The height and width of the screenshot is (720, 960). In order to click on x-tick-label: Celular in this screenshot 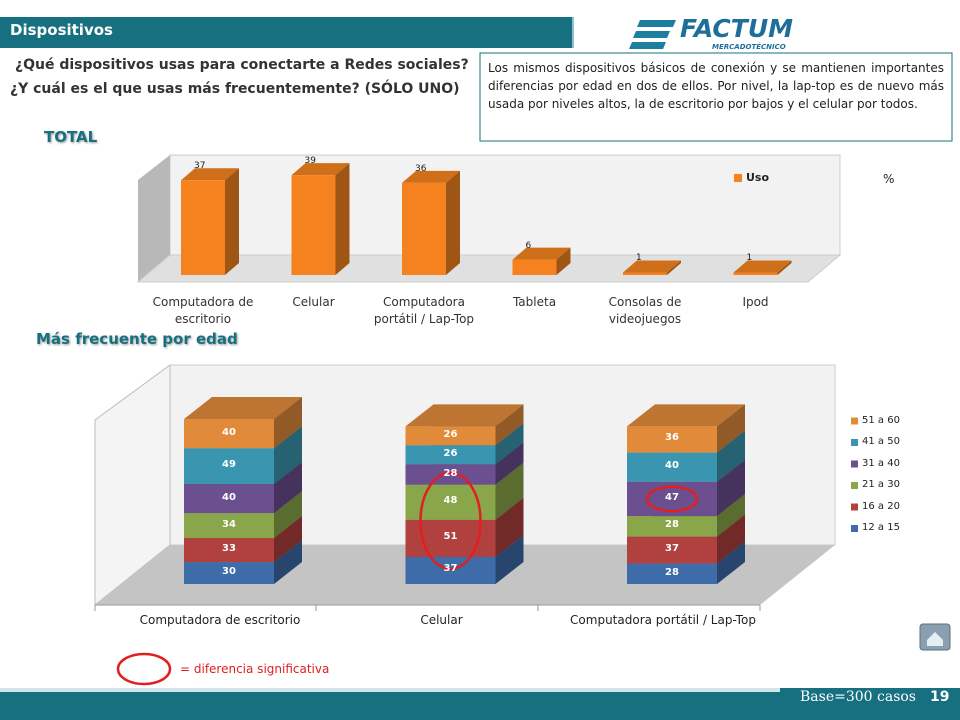, I will do `click(441, 620)`.